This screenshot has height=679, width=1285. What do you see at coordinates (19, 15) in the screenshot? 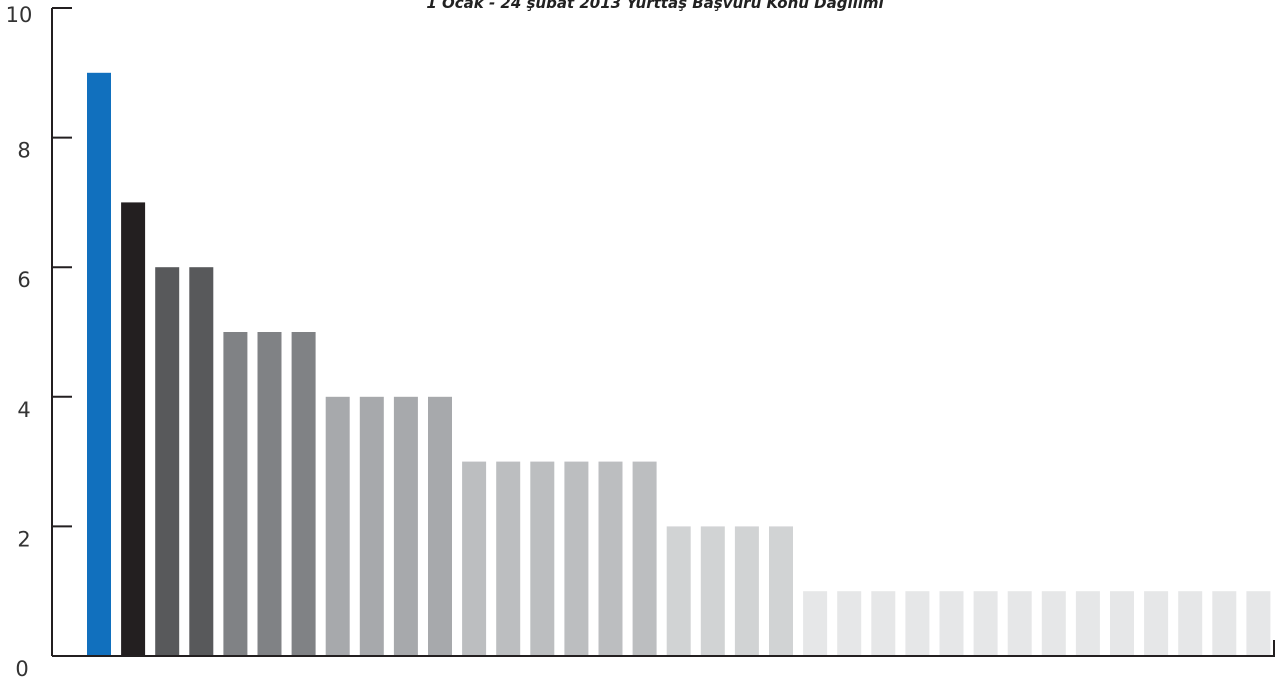
I see `y-tick-label: 10` at bounding box center [19, 15].